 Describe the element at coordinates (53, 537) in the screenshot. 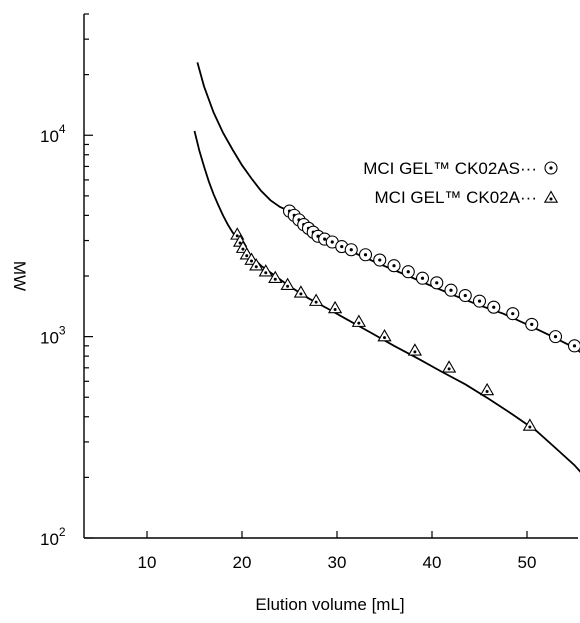

I see `y-tick-label: 10²` at that location.